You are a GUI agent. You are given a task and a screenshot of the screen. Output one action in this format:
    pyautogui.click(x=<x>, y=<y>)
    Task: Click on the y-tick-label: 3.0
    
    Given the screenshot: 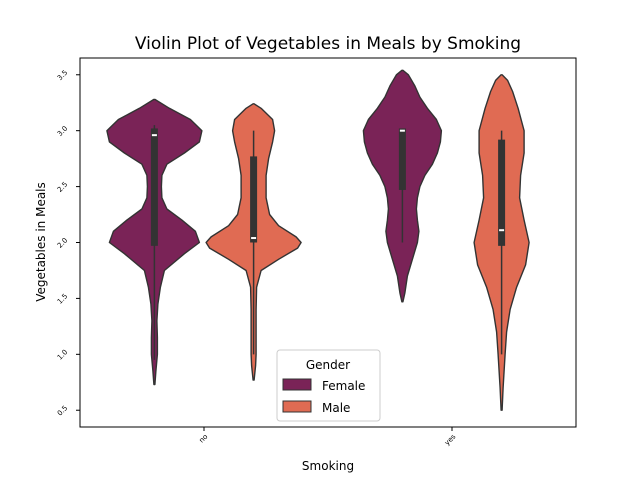 What is the action you would take?
    pyautogui.click(x=63, y=132)
    